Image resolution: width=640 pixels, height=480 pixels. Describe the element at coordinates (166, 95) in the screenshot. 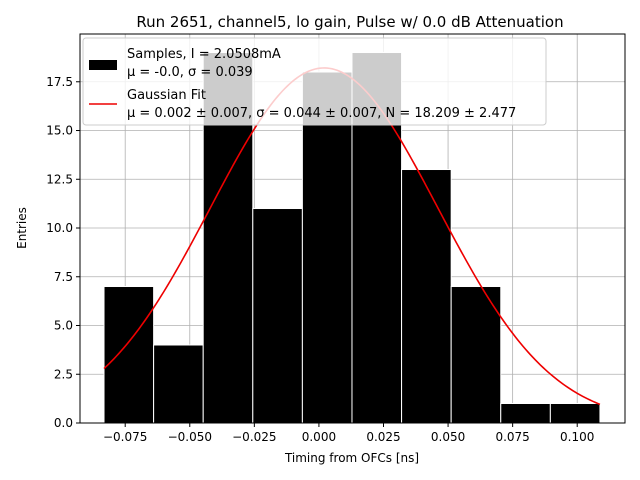

I see `legend-fit-label-line1: Gaussian Fit` at that location.